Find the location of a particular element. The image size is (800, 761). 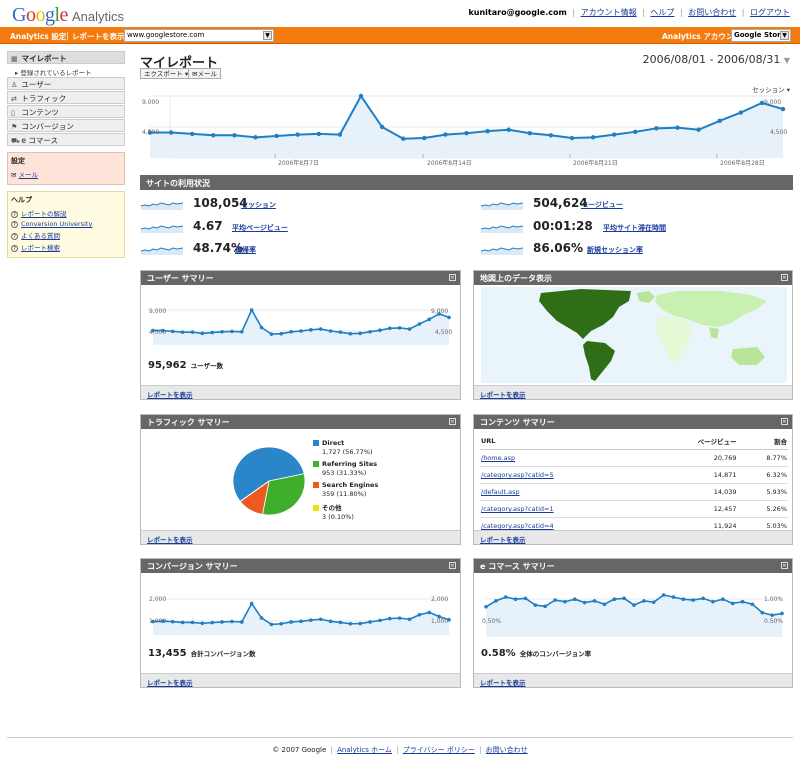

settings-mail-link: メール is located at coordinates (28, 175).